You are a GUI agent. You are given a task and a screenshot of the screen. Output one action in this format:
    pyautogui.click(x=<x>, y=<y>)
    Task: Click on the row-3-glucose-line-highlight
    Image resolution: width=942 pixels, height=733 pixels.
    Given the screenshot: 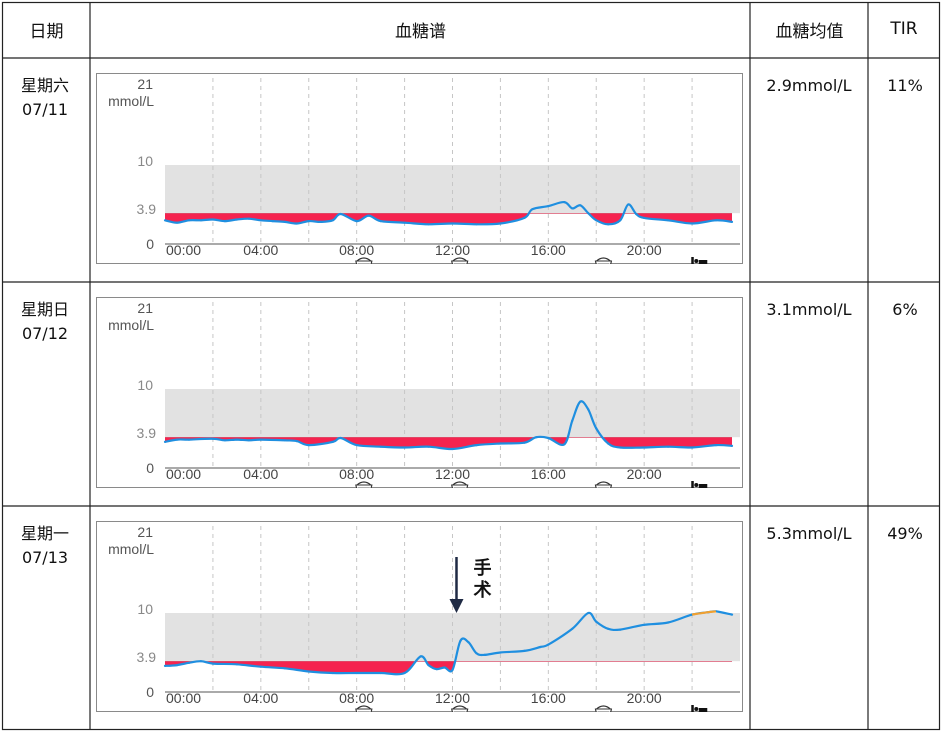 What is the action you would take?
    pyautogui.click(x=704, y=613)
    